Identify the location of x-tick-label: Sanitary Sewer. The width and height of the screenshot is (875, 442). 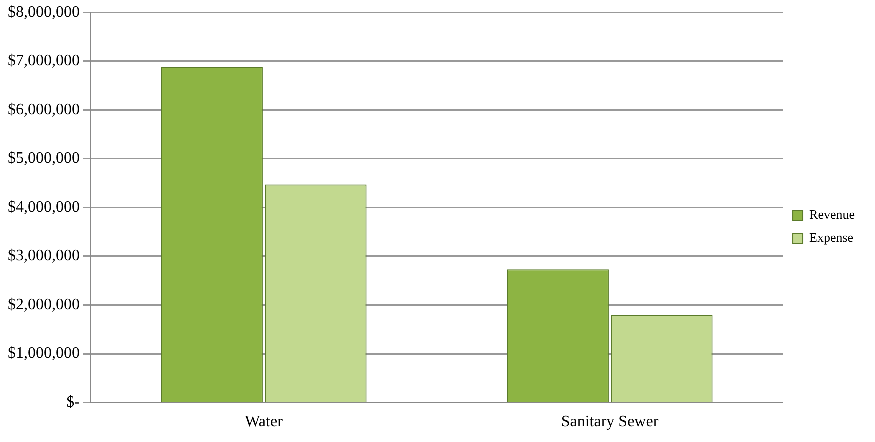
(610, 422).